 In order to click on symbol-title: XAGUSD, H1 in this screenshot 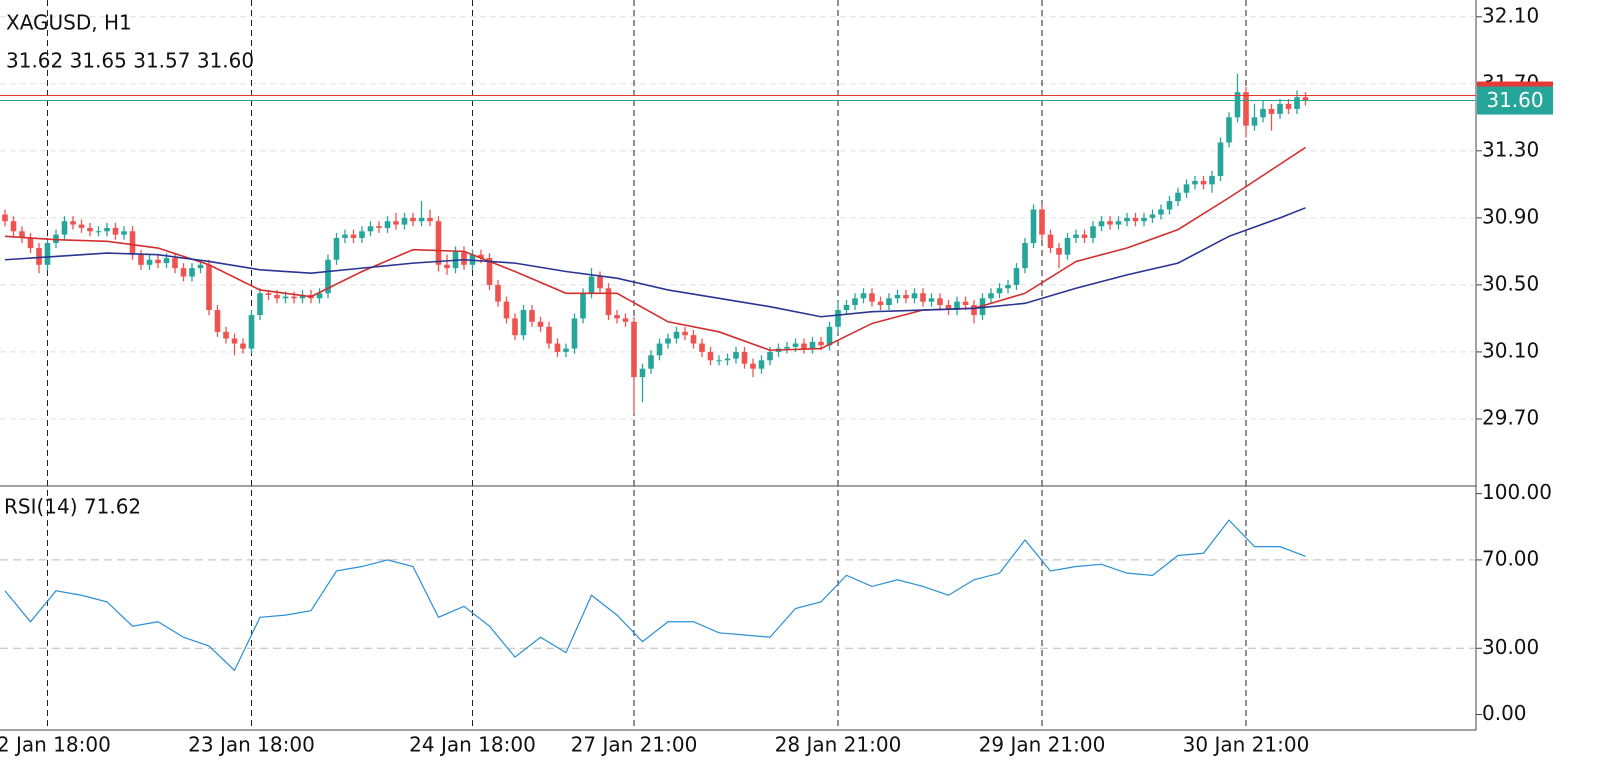, I will do `click(69, 23)`.